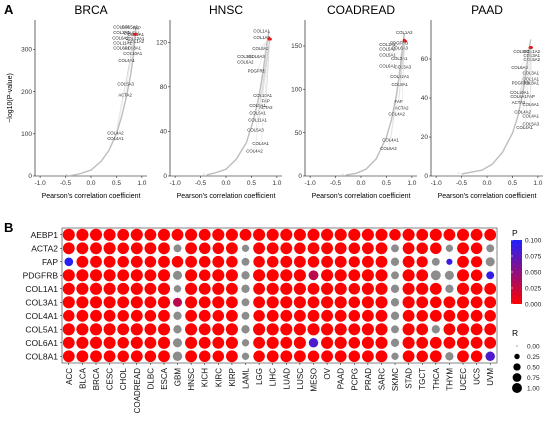 The image size is (550, 429). Describe the element at coordinates (426, 176) in the screenshot. I see `y-tick-label: 0` at that location.